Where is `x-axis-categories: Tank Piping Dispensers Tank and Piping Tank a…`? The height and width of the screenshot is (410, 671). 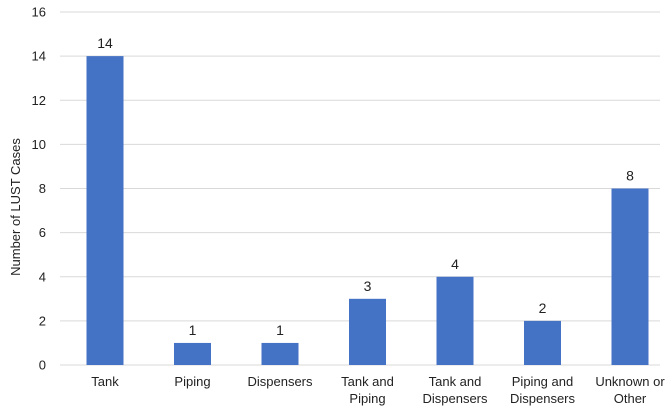
x-axis-categories: Tank Piping Dispensers Tank and Piping Tank a… is located at coordinates (378, 390).